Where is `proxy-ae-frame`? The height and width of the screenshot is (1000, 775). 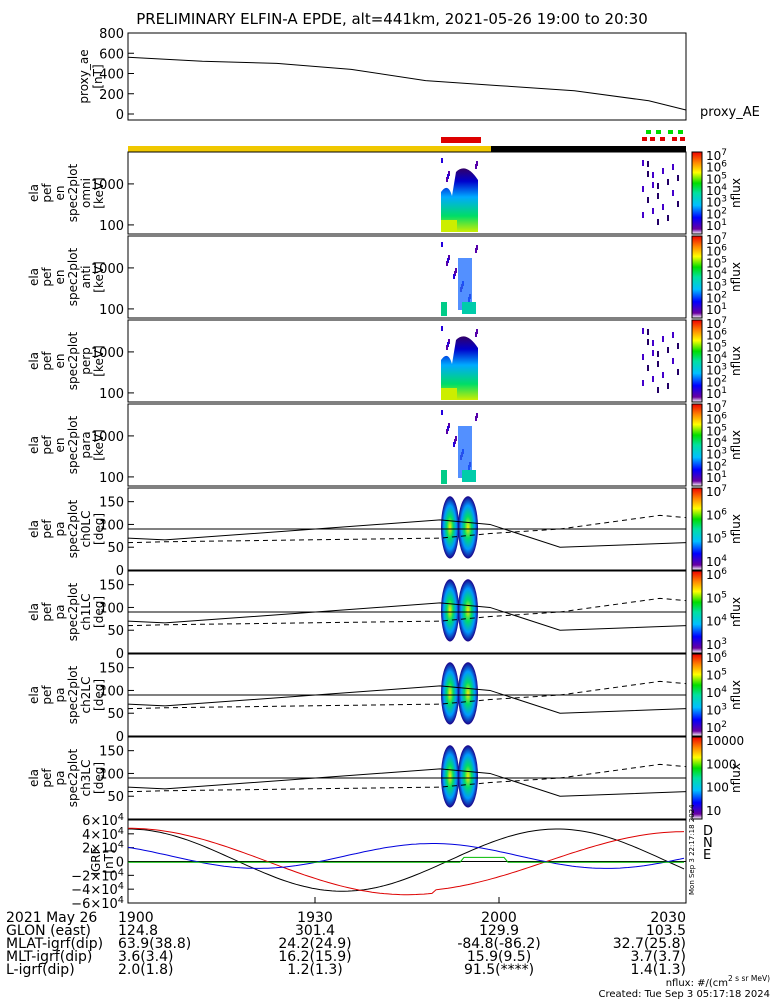
proxy-ae-frame is located at coordinates (407, 76).